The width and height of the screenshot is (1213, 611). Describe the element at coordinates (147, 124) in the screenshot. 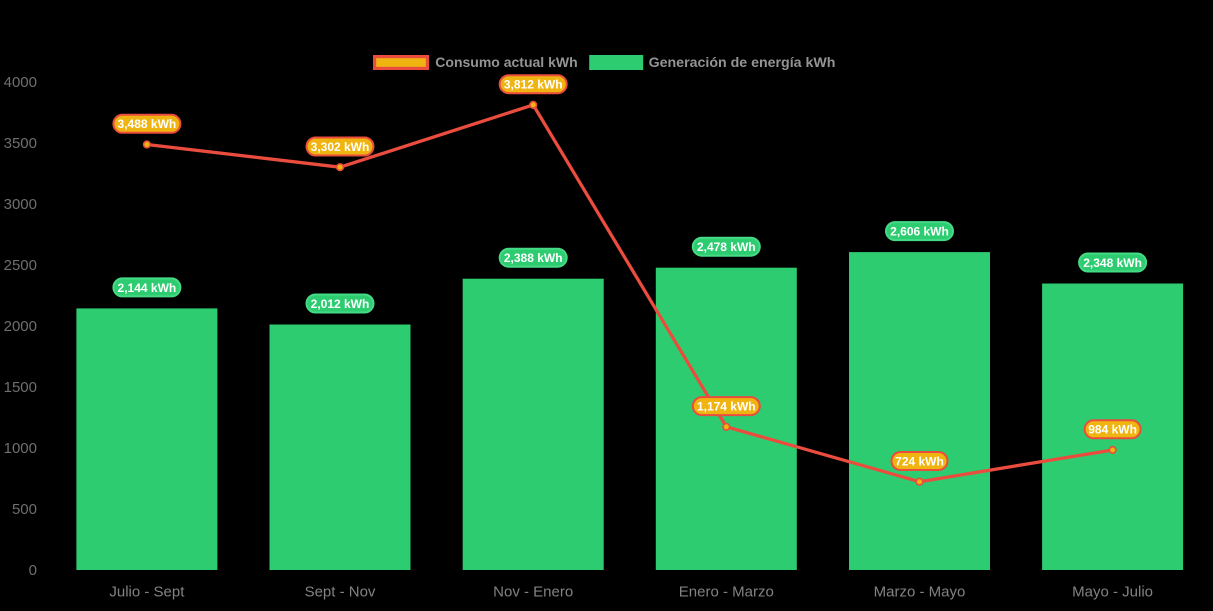

I see `svg-text: 3,488 kWh` at that location.